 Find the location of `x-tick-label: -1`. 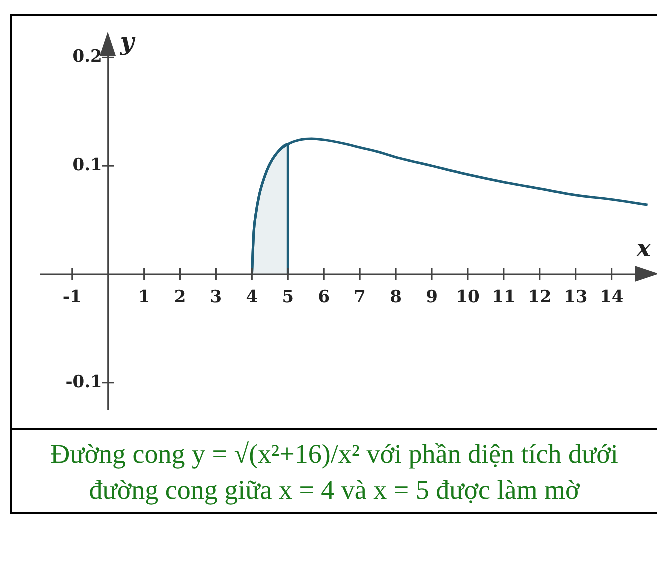

x-tick-label: -1 is located at coordinates (72, 297).